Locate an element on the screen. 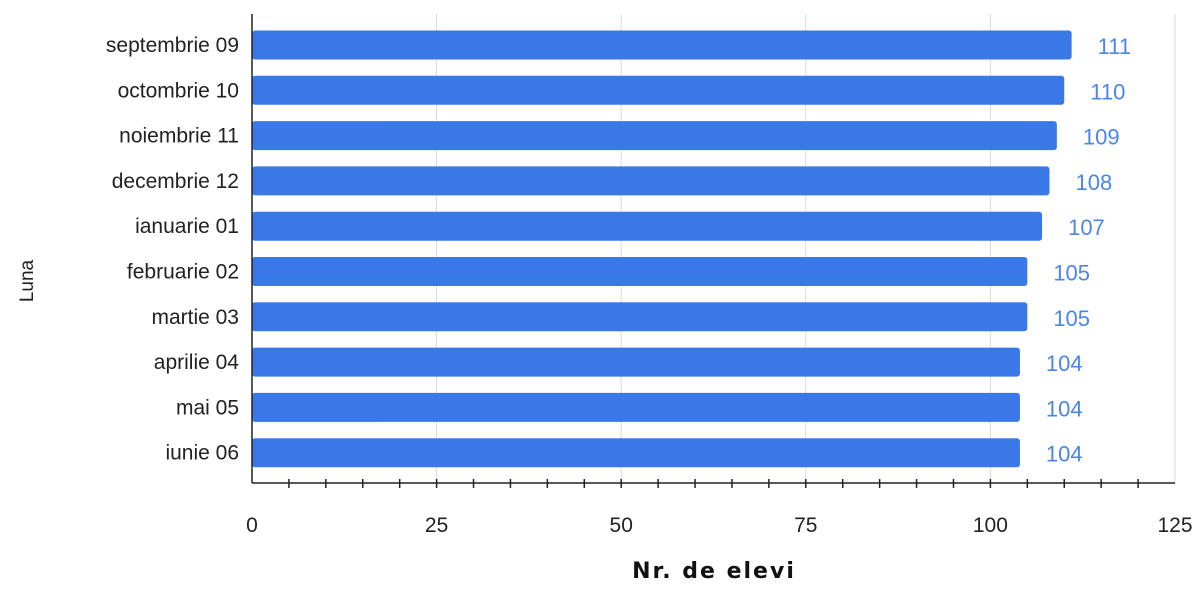 The image size is (1201, 603). category-label: septembrie 09 is located at coordinates (172, 45).